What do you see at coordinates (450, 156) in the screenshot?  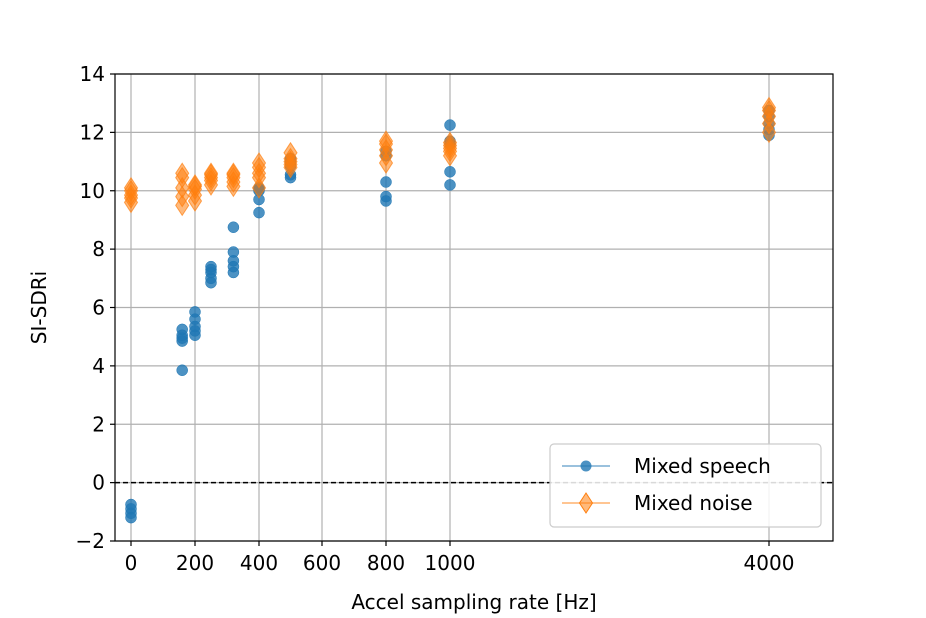 I see `series-mixed-noise` at bounding box center [450, 156].